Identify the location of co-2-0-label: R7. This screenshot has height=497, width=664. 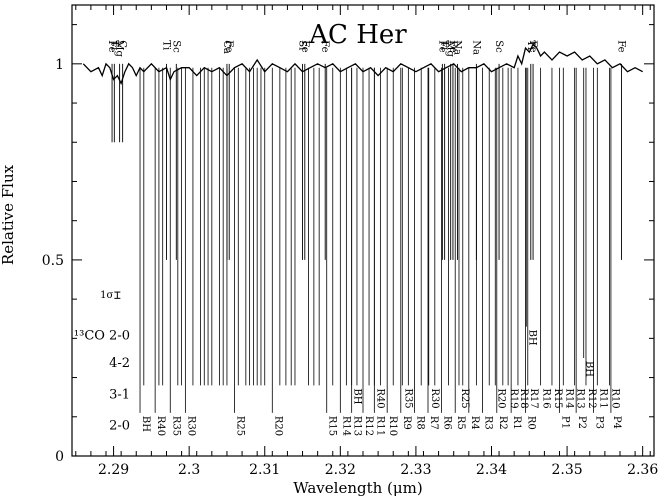
(433, 423).